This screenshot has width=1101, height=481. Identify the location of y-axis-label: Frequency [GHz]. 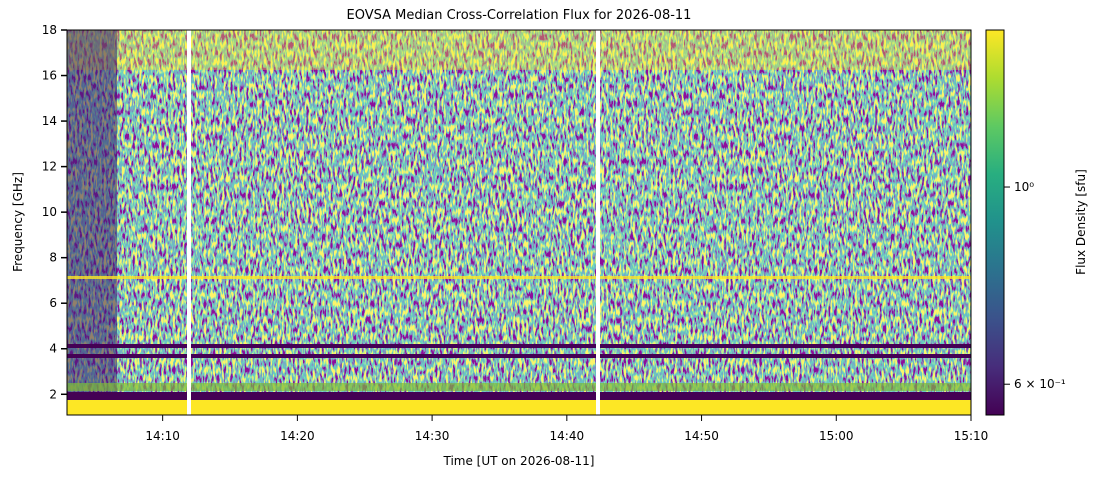
(18, 222).